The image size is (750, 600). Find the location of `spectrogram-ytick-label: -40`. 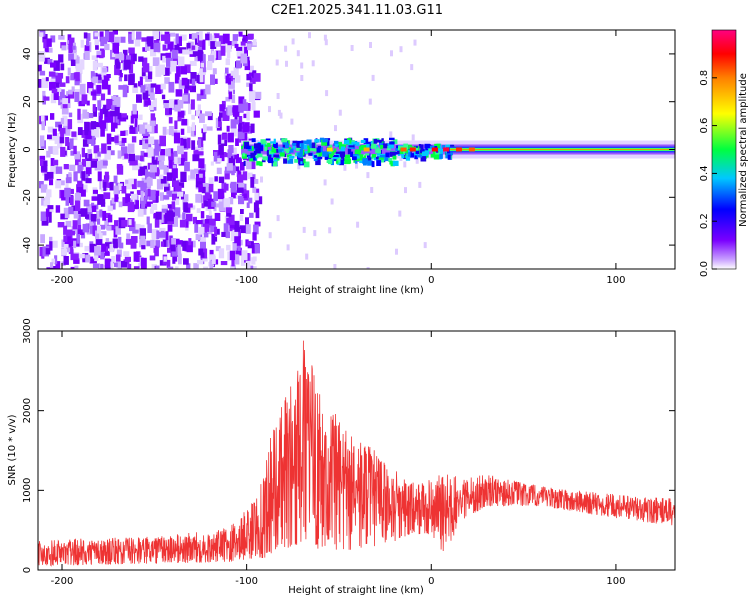

spectrogram-ytick-label: -40 is located at coordinates (27, 245).